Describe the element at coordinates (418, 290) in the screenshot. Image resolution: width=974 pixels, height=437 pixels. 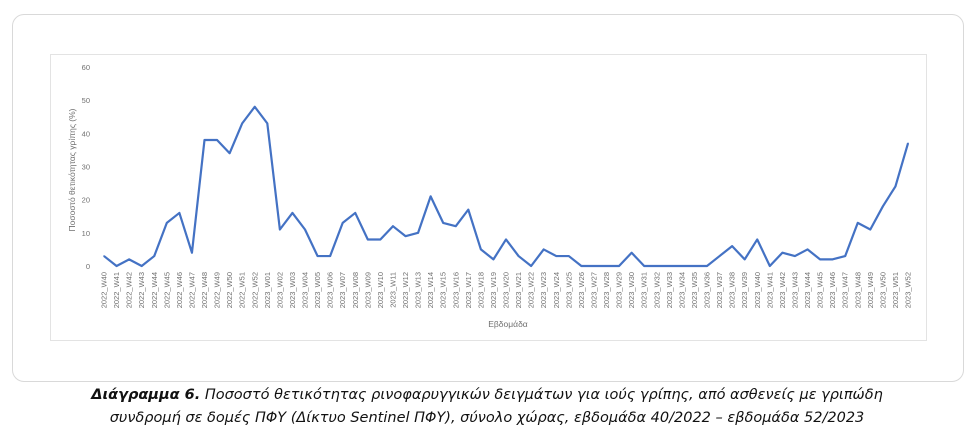
I see `x-tick-label: 2023_W13` at that location.